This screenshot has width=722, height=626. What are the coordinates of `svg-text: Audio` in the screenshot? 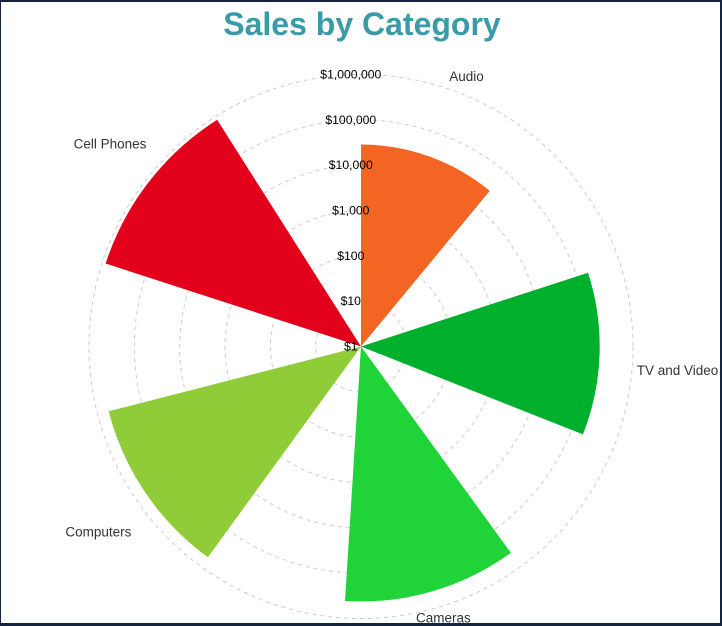 It's located at (466, 76).